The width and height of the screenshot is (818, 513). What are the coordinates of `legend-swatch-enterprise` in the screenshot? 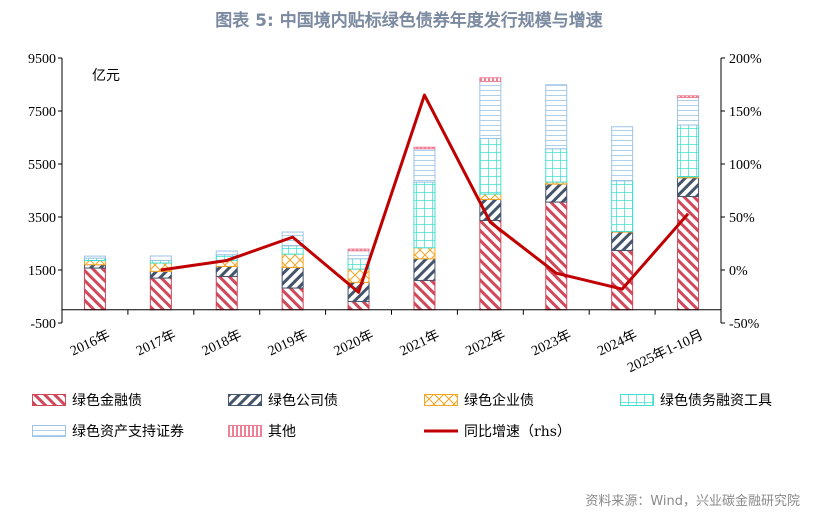 It's located at (441, 400).